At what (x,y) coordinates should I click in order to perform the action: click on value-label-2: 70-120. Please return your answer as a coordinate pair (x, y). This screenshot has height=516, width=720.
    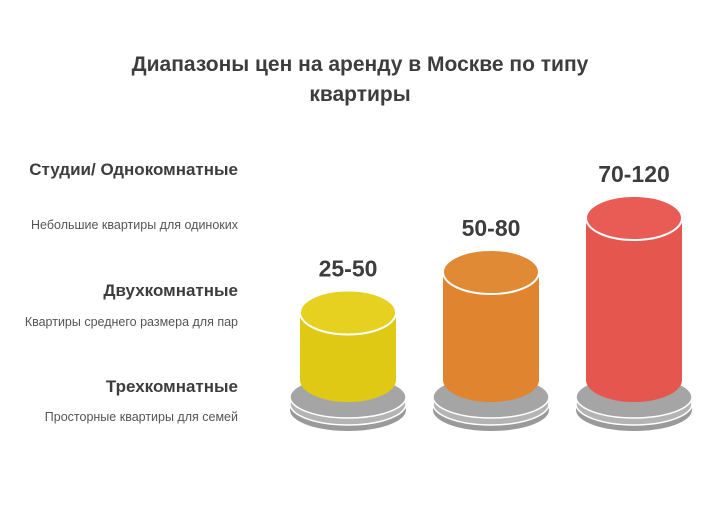
    Looking at the image, I should click on (634, 174).